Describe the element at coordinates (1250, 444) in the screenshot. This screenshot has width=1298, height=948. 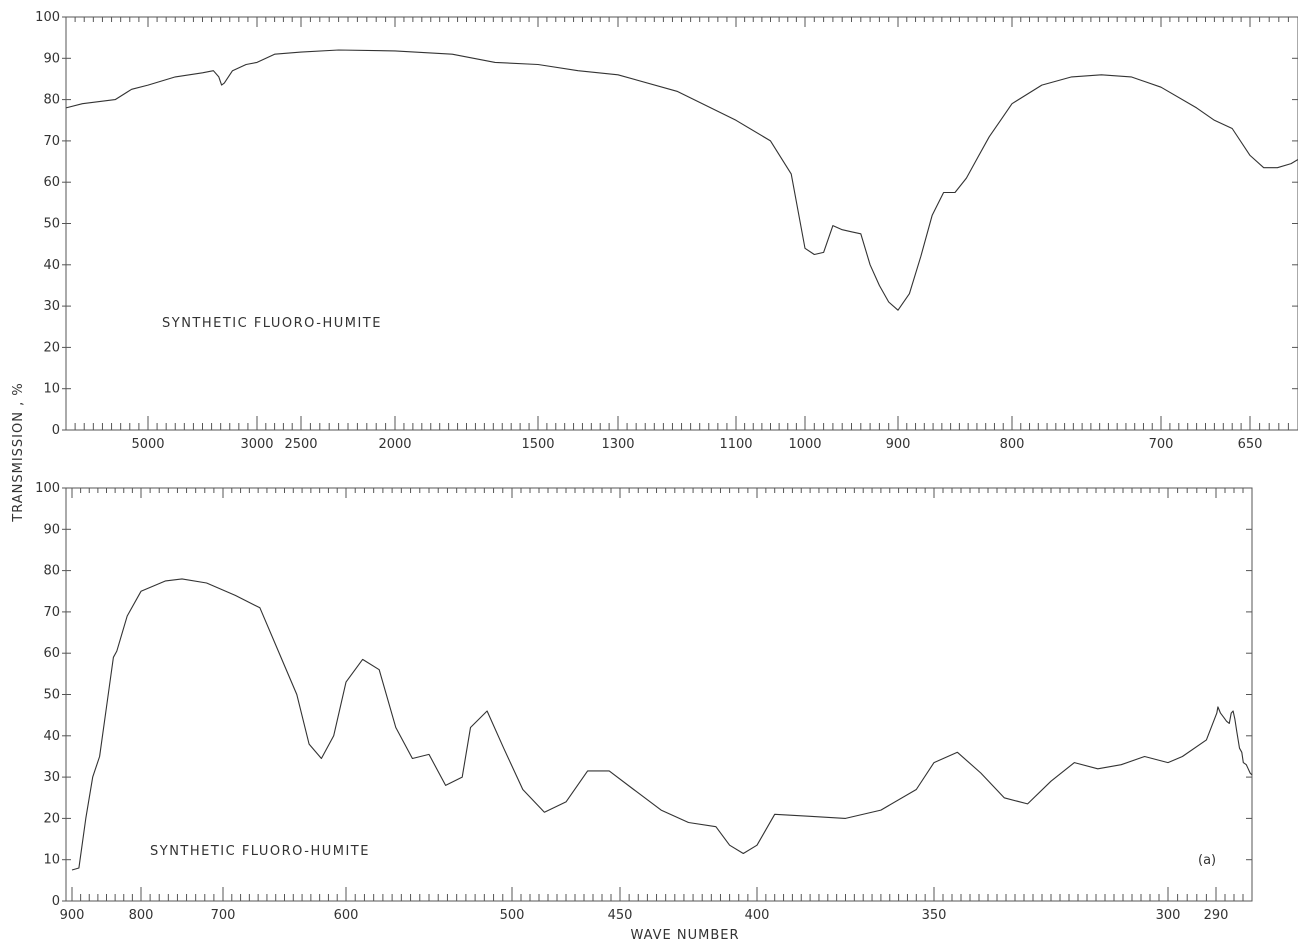
I see `top-x-tick-label: 650` at that location.